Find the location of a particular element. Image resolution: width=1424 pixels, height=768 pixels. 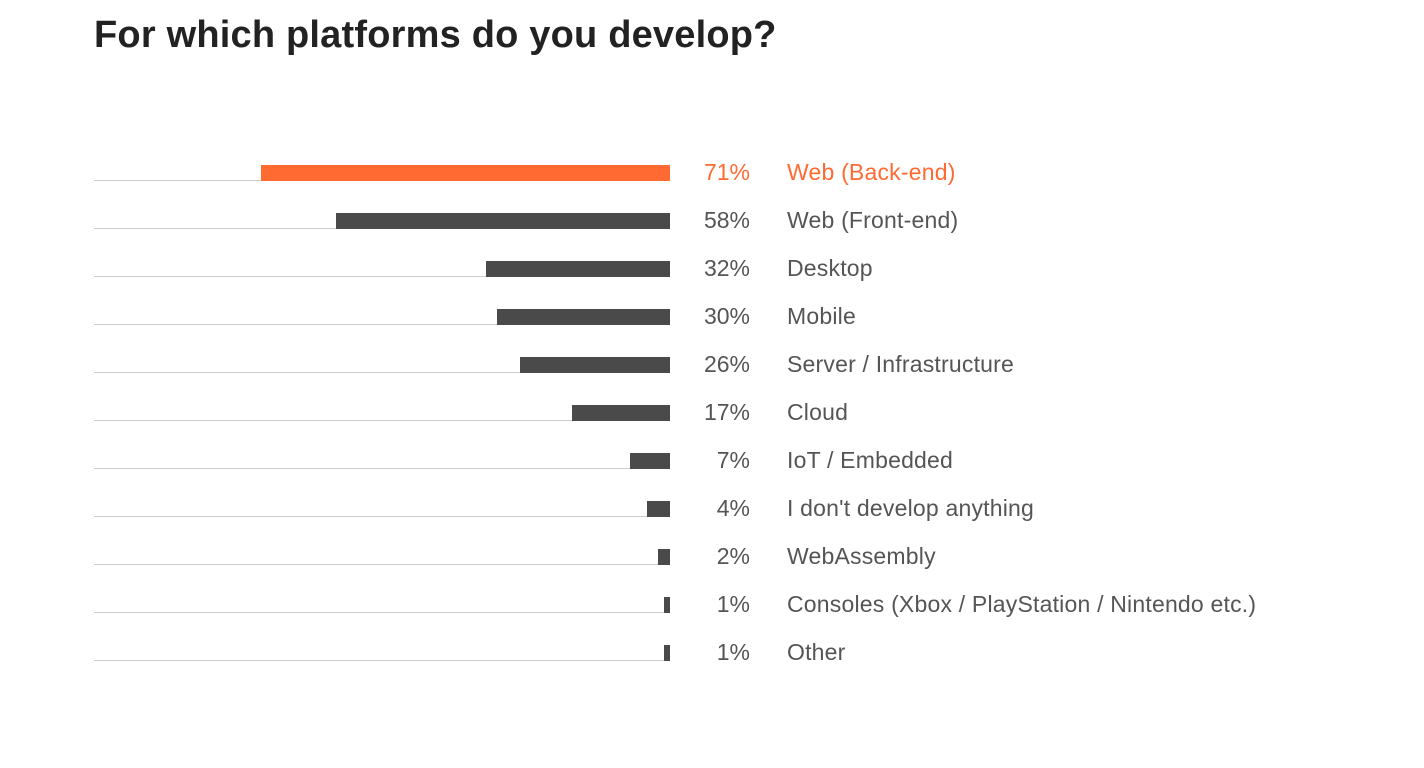

value-label: 2% is located at coordinates (733, 556).